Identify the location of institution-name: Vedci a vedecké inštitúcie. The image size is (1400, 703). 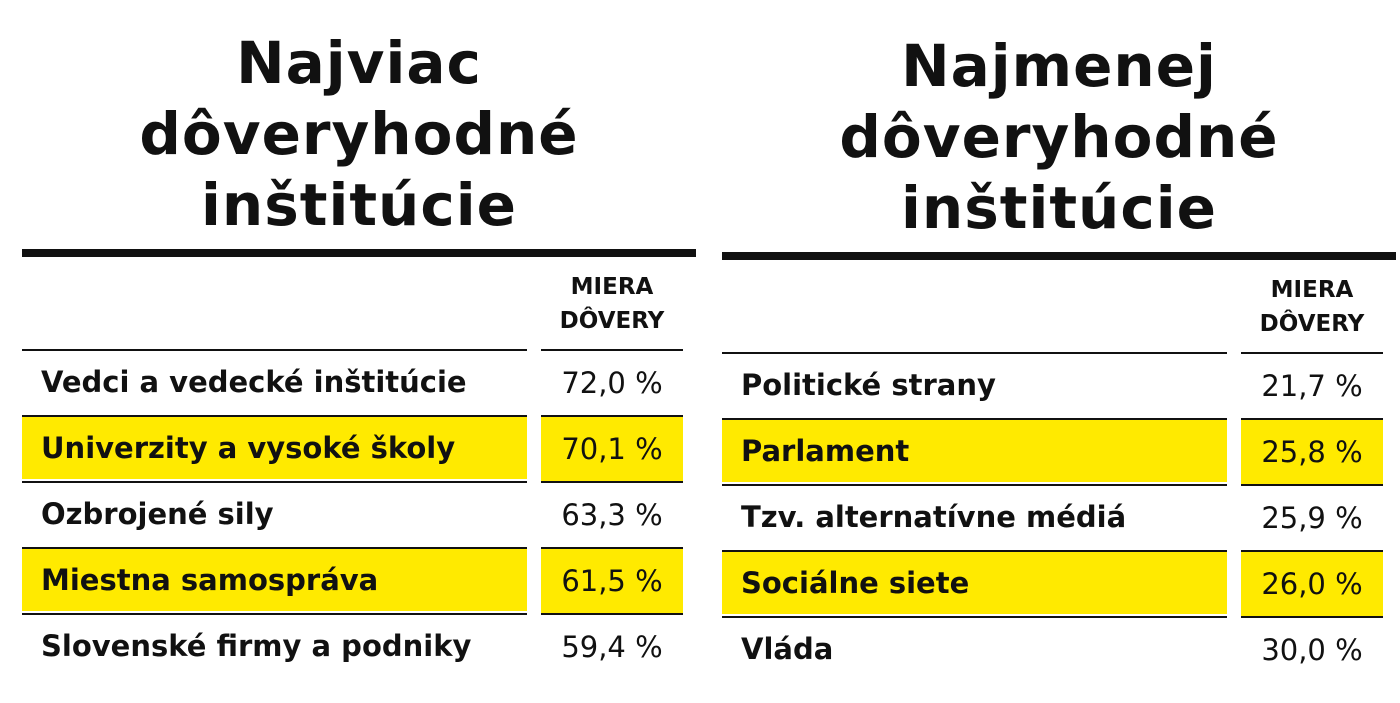
(274, 381).